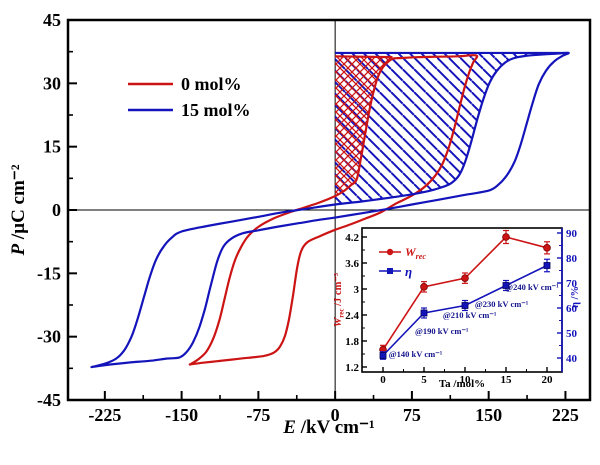  I want to click on inset-left-tick-label: 1.2, so click(352, 368).